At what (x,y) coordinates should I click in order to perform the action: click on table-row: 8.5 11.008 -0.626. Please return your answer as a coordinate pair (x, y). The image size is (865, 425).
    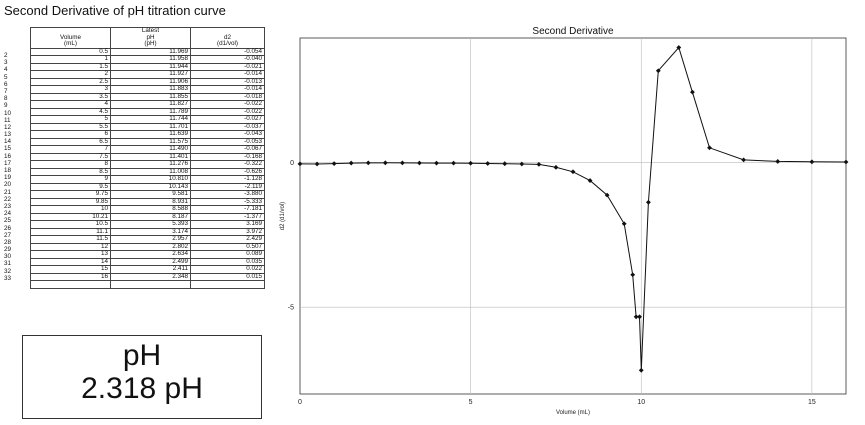
    Looking at the image, I should click on (147, 171).